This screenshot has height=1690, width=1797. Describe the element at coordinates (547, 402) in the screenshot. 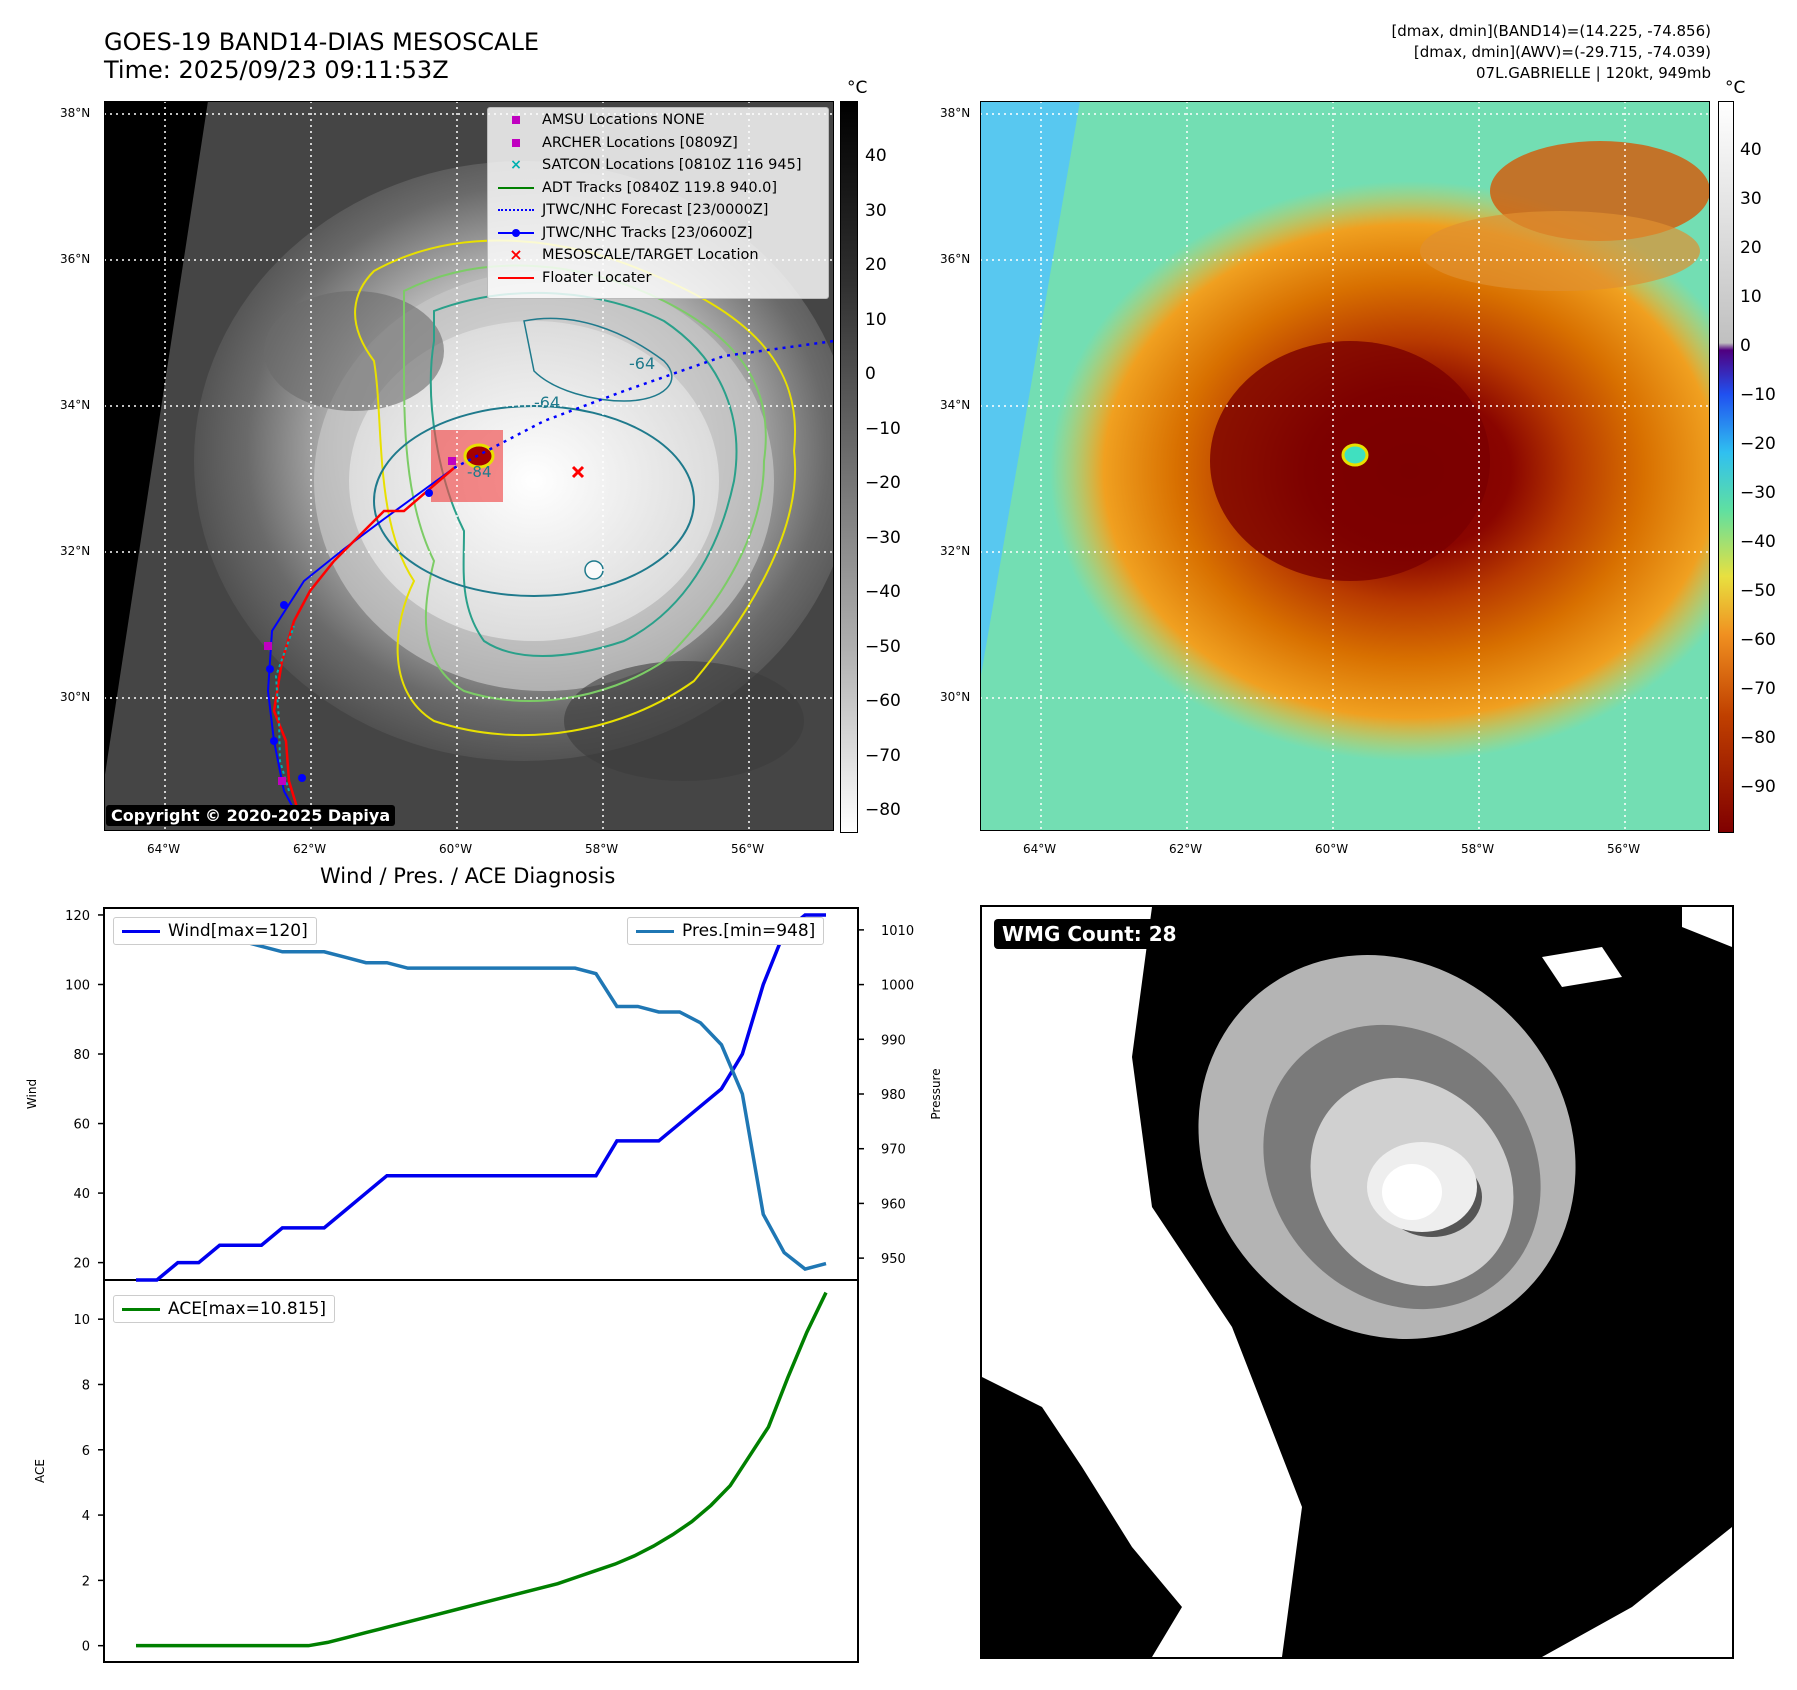

I see `contour-label-2: -64` at that location.